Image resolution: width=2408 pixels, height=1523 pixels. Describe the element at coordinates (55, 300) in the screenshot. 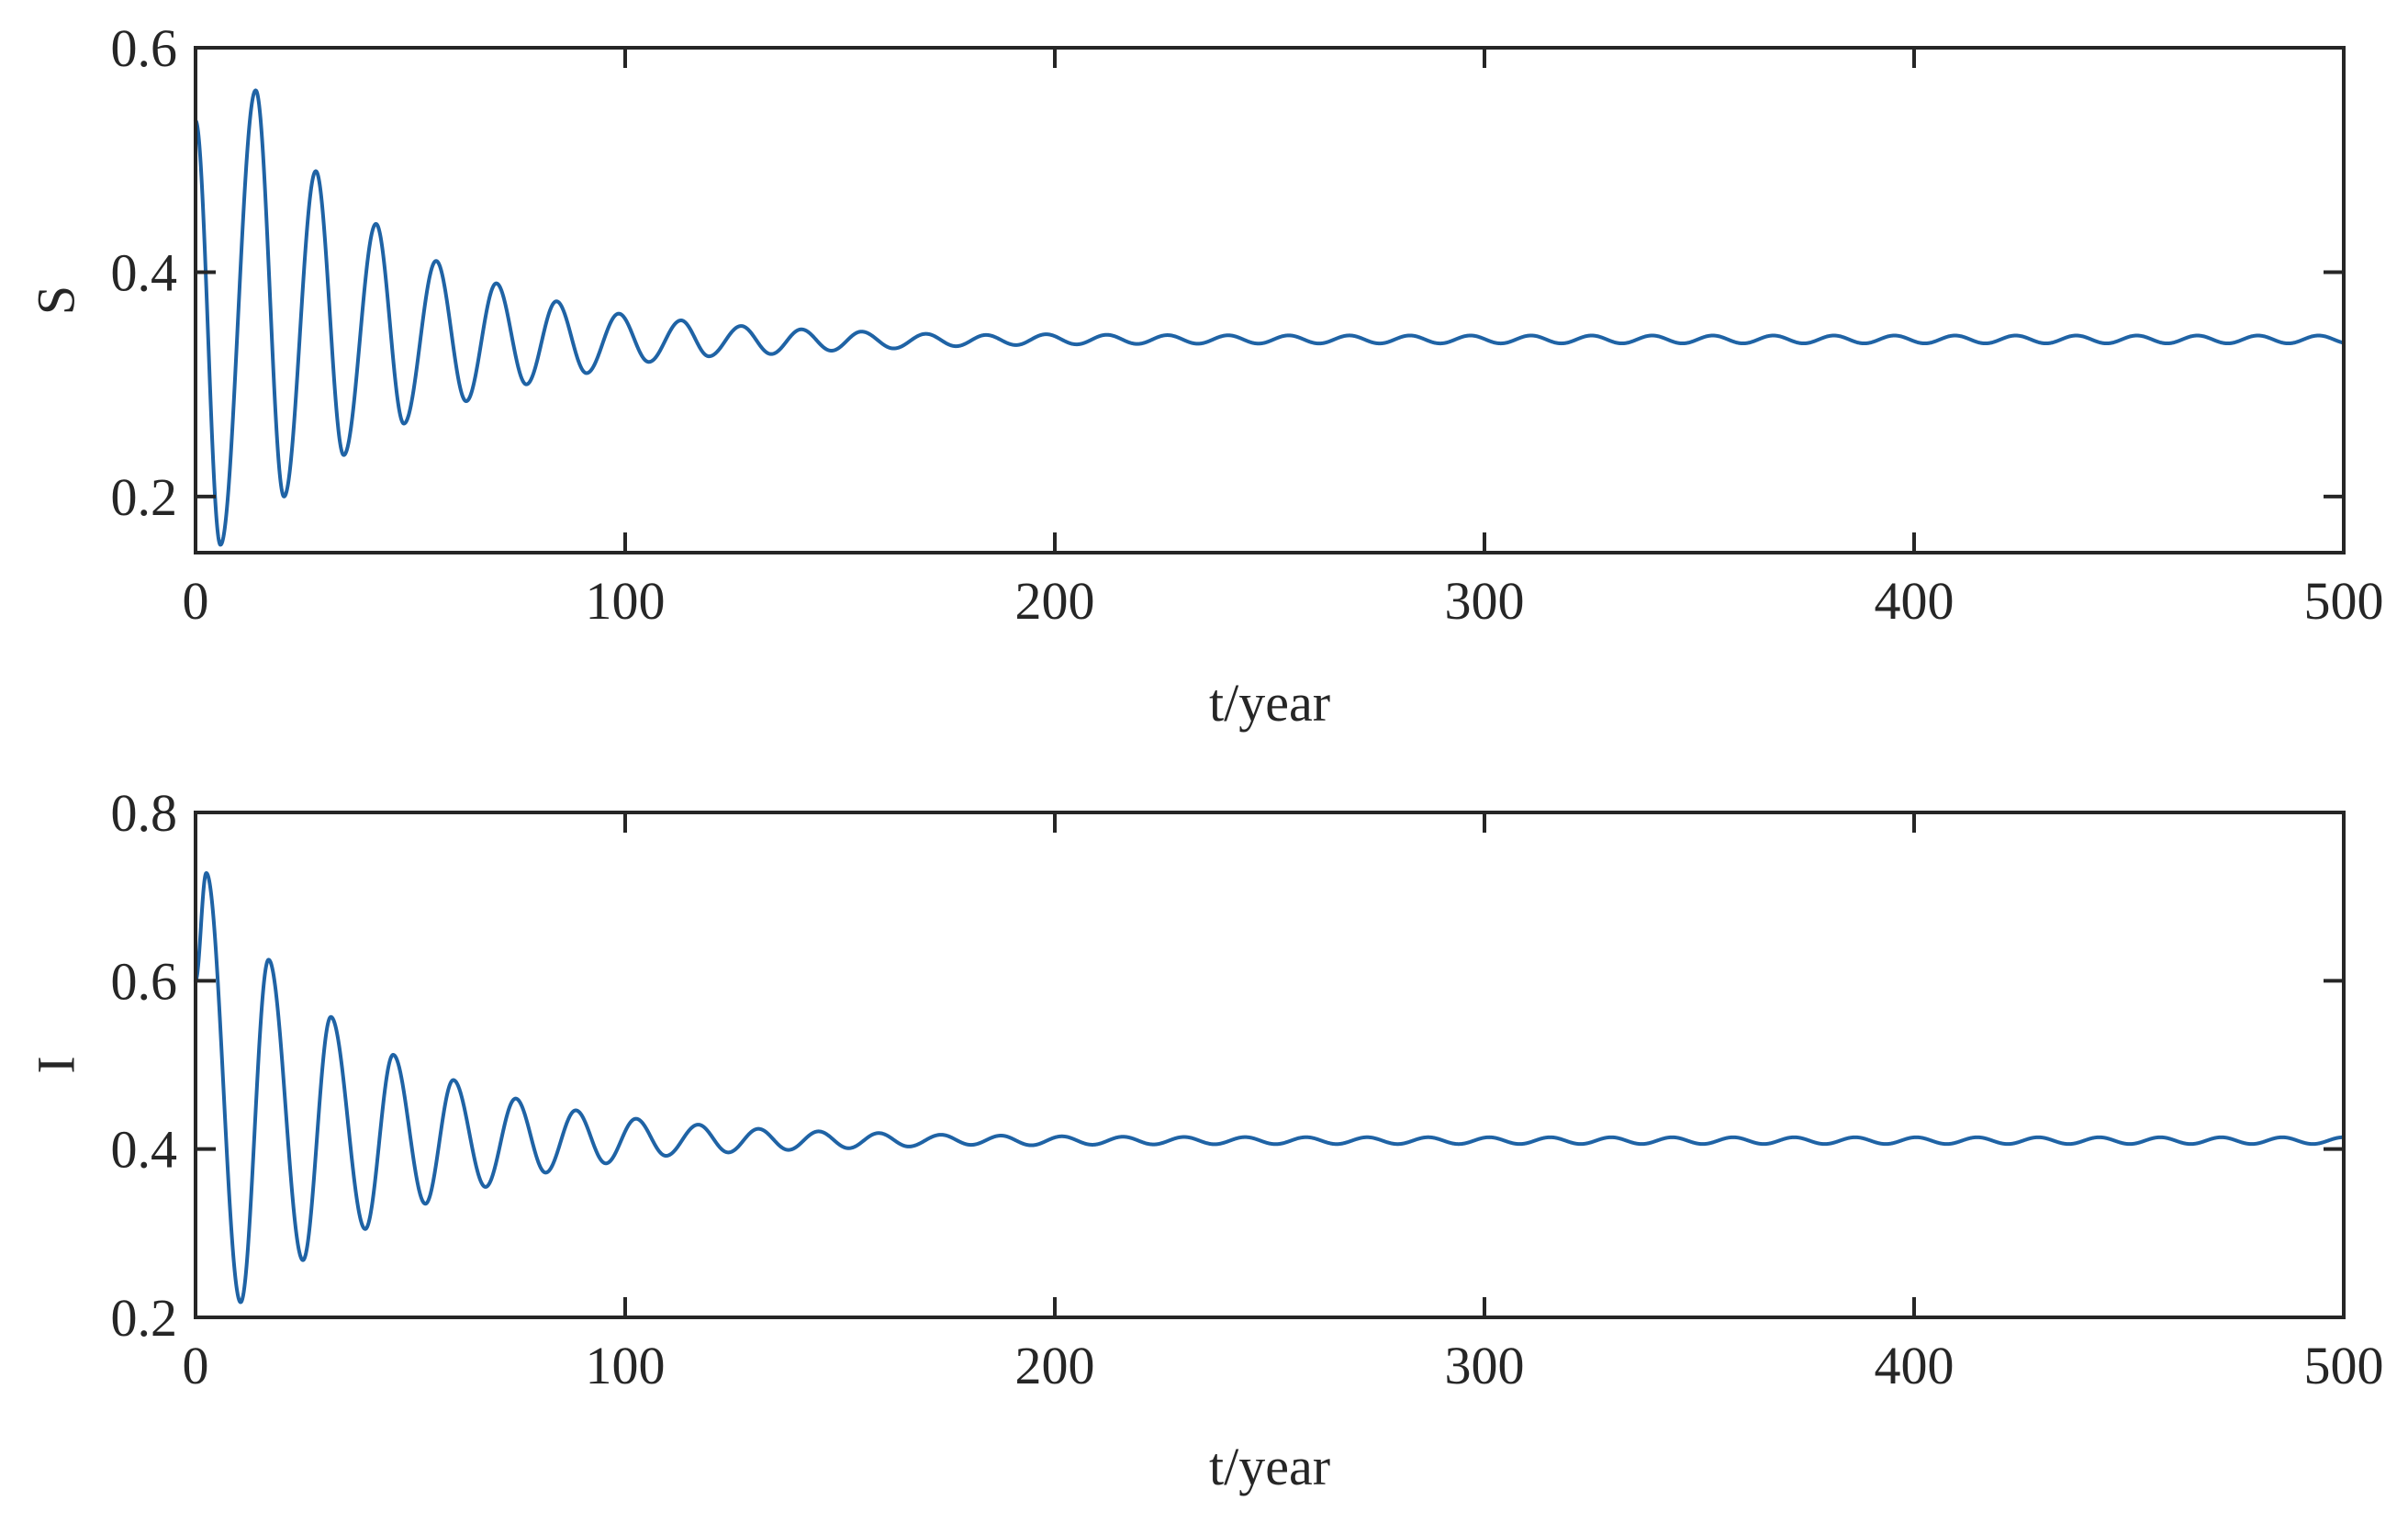

I see `y-axis-label-s: S` at that location.